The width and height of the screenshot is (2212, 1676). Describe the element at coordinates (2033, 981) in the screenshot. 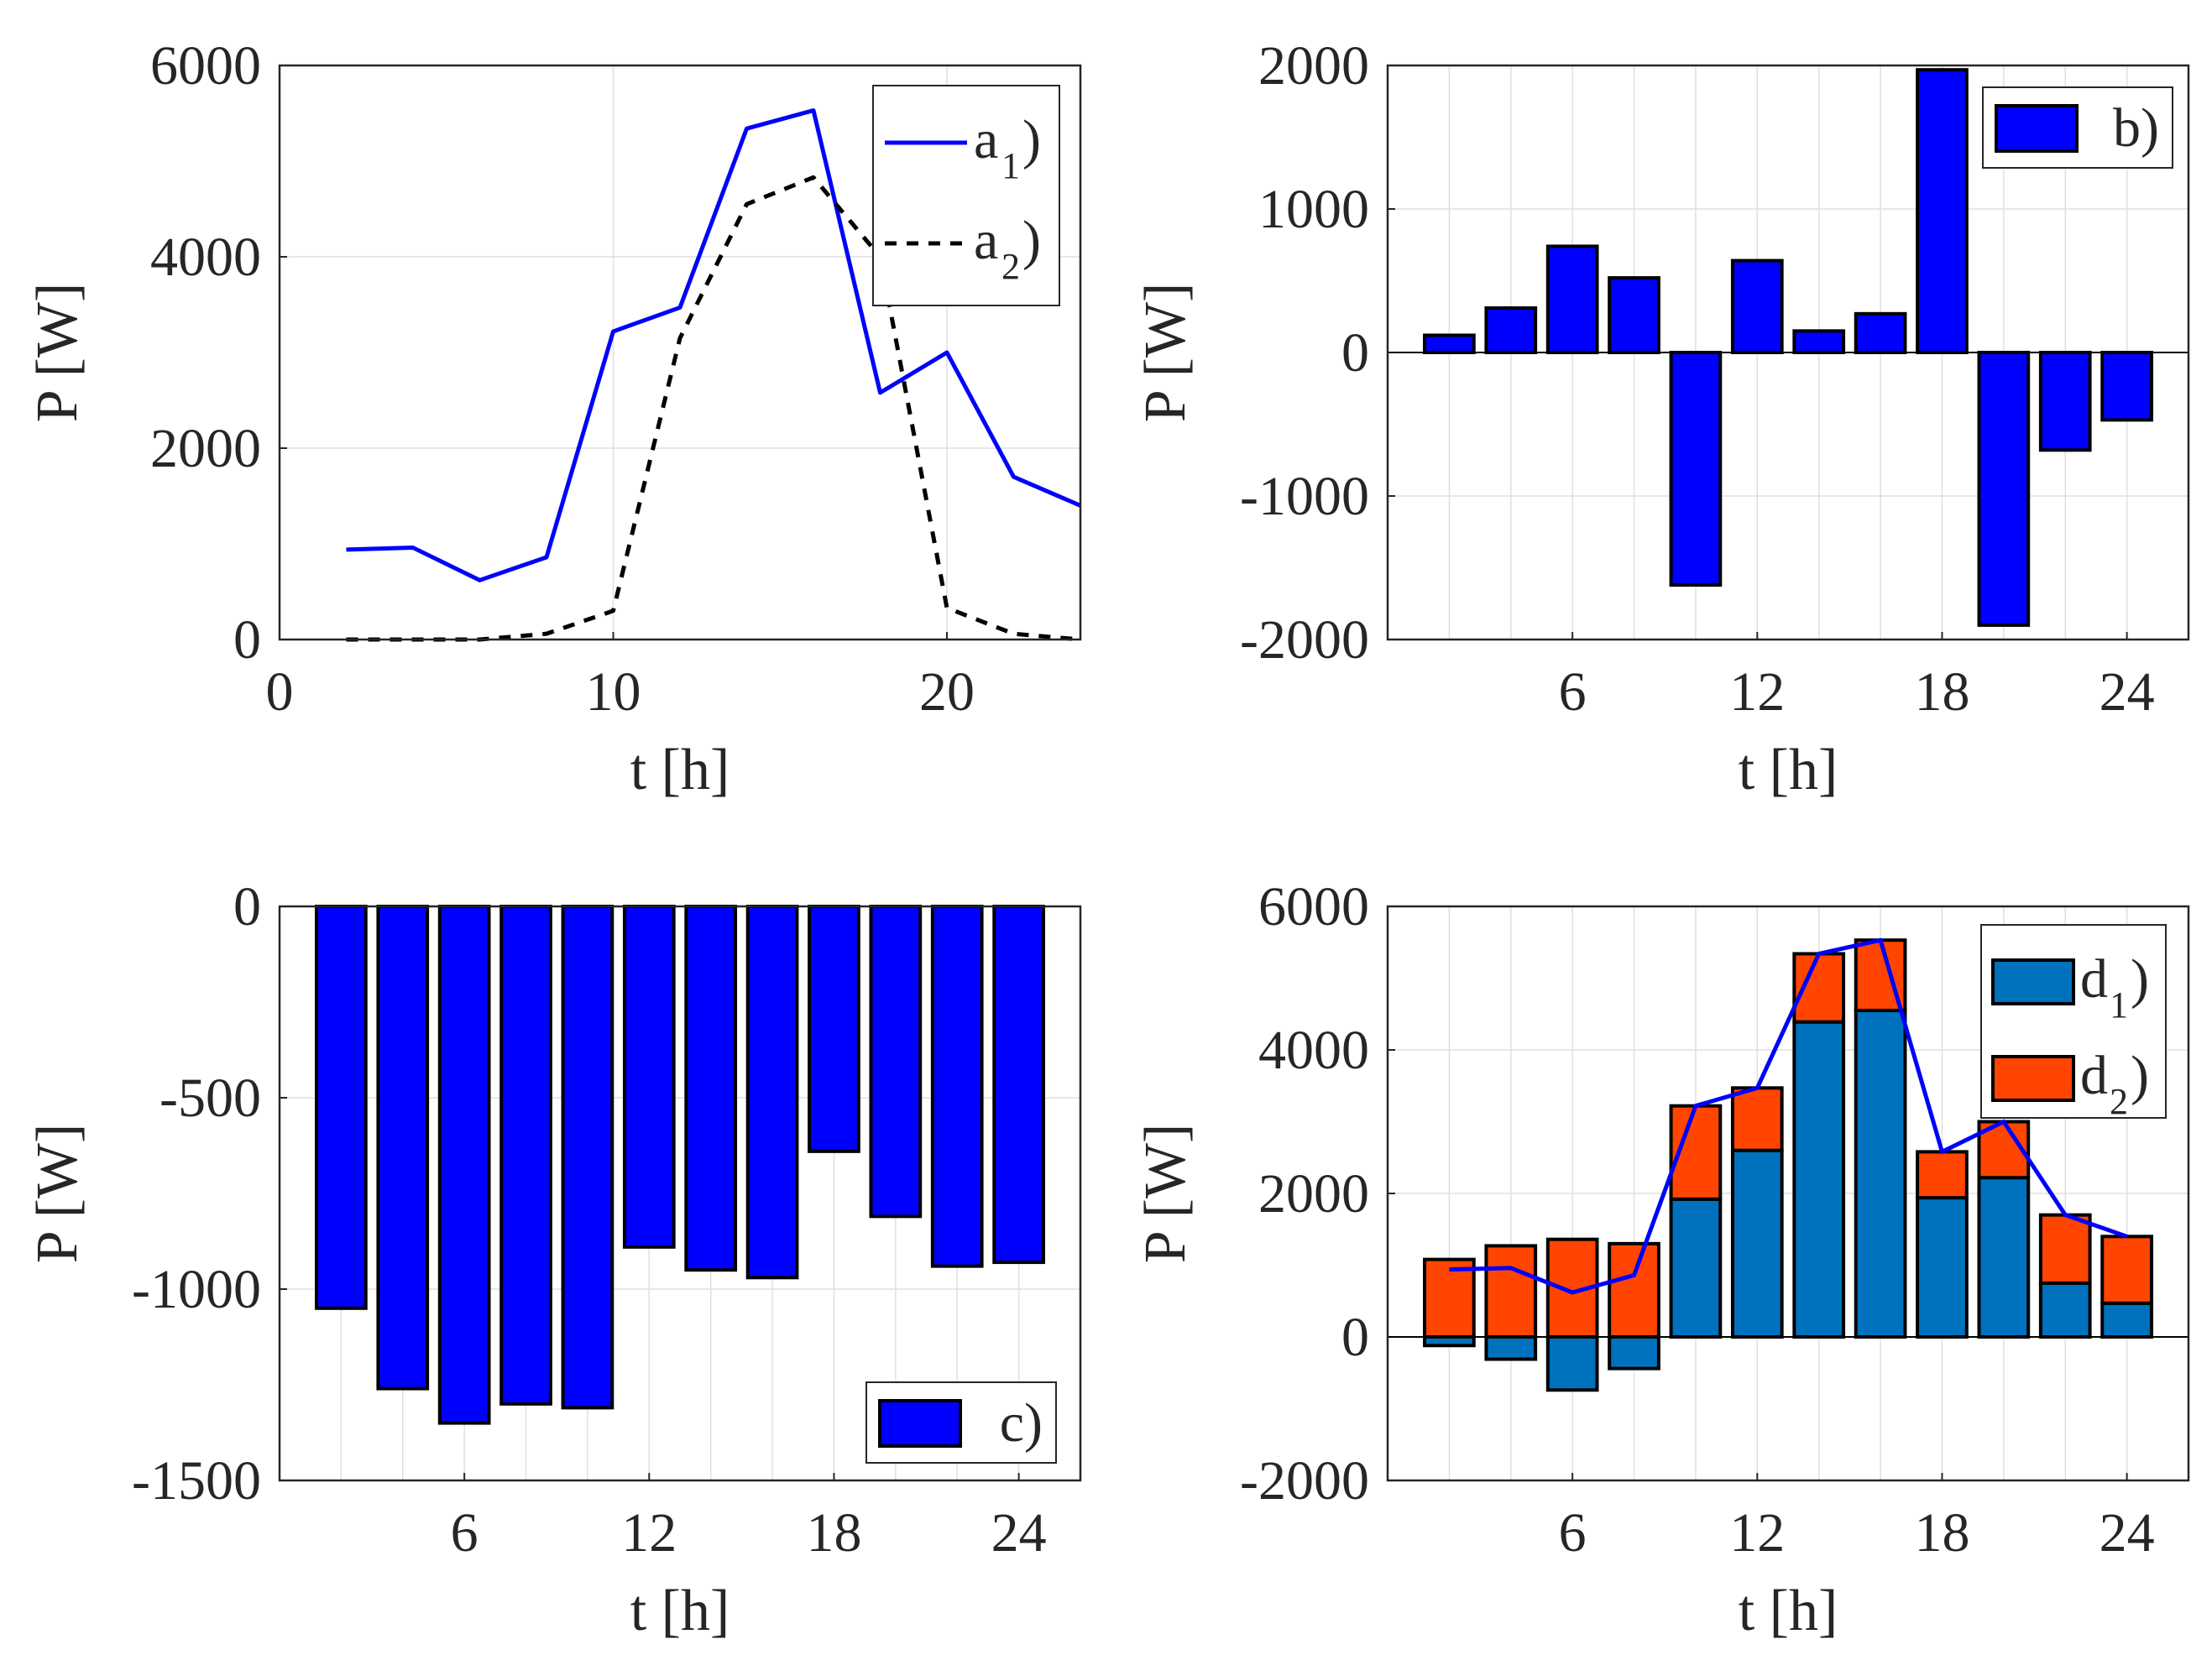

I see `legend-swatch-d1` at that location.